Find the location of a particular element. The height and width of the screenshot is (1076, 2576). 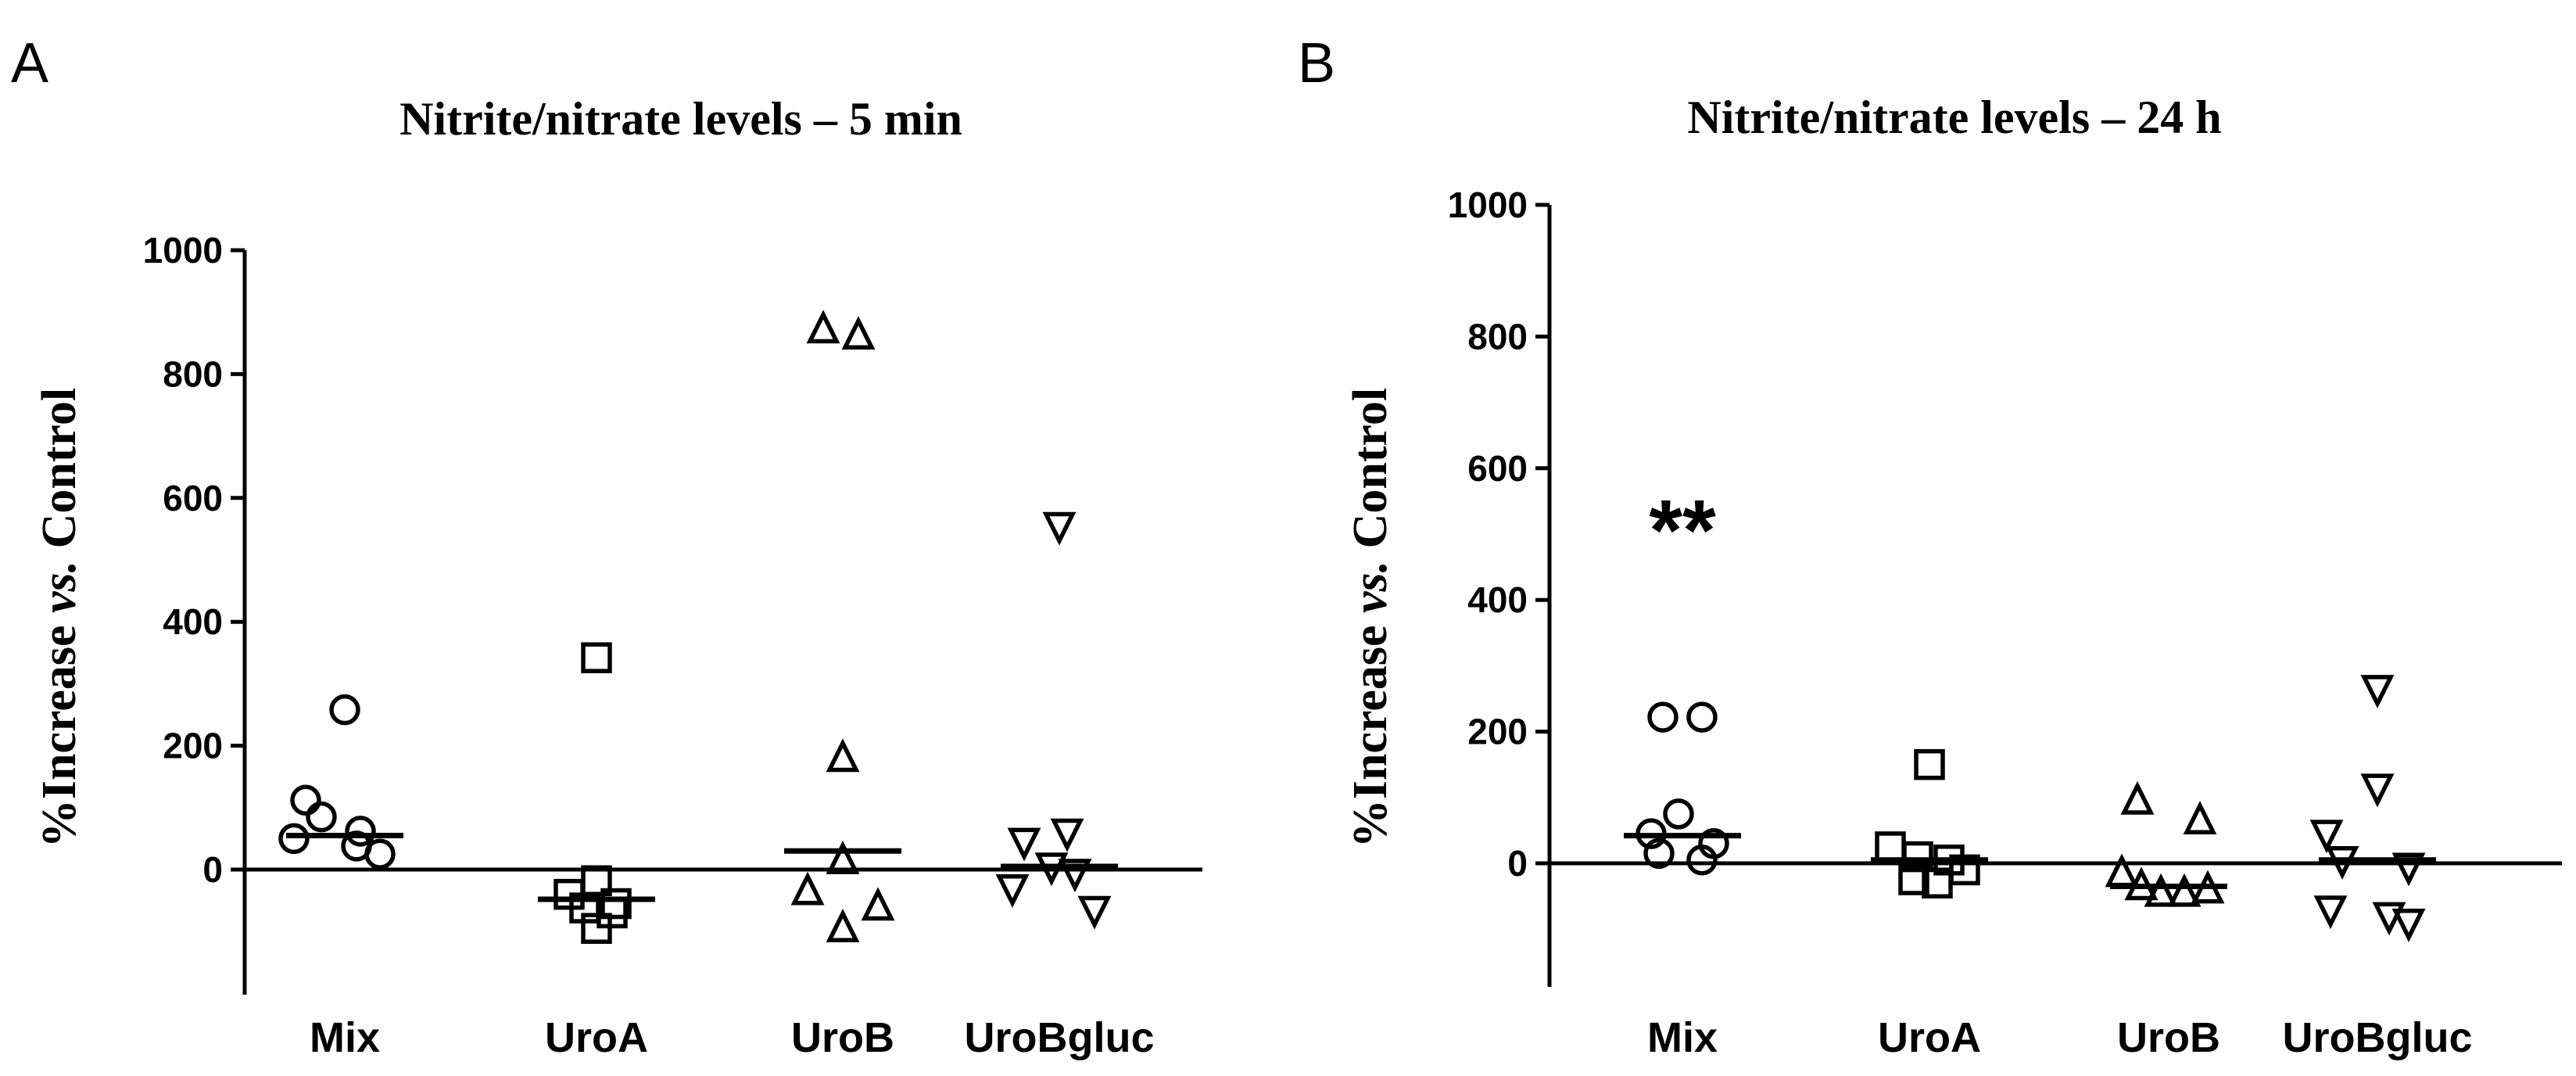

y-tick-label-a-800: 800 is located at coordinates (193, 373).